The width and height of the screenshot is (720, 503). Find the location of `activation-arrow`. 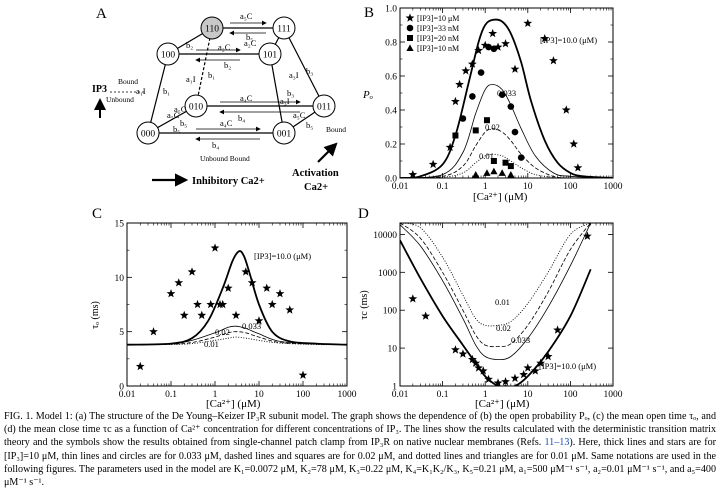

activation-arrow is located at coordinates (327, 152).